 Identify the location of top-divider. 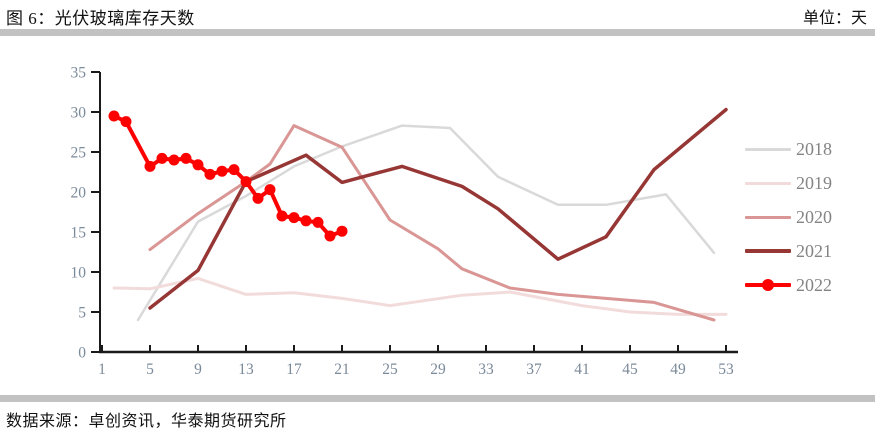
(437, 32).